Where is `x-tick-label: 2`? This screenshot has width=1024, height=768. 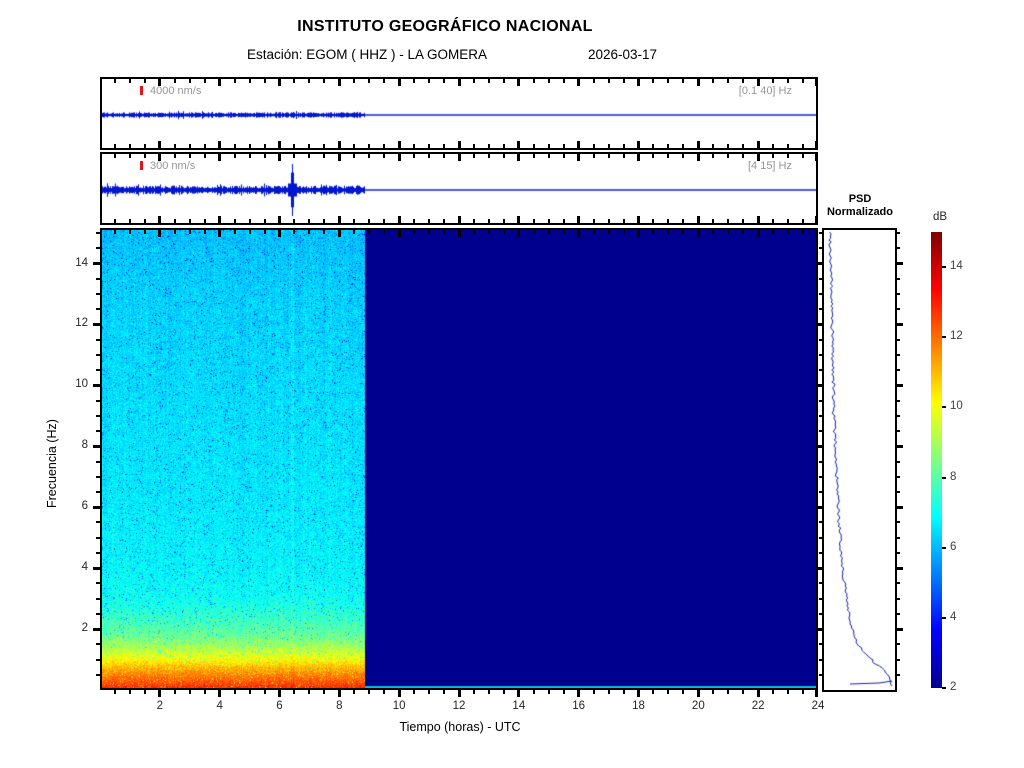 x-tick-label: 2 is located at coordinates (160, 706).